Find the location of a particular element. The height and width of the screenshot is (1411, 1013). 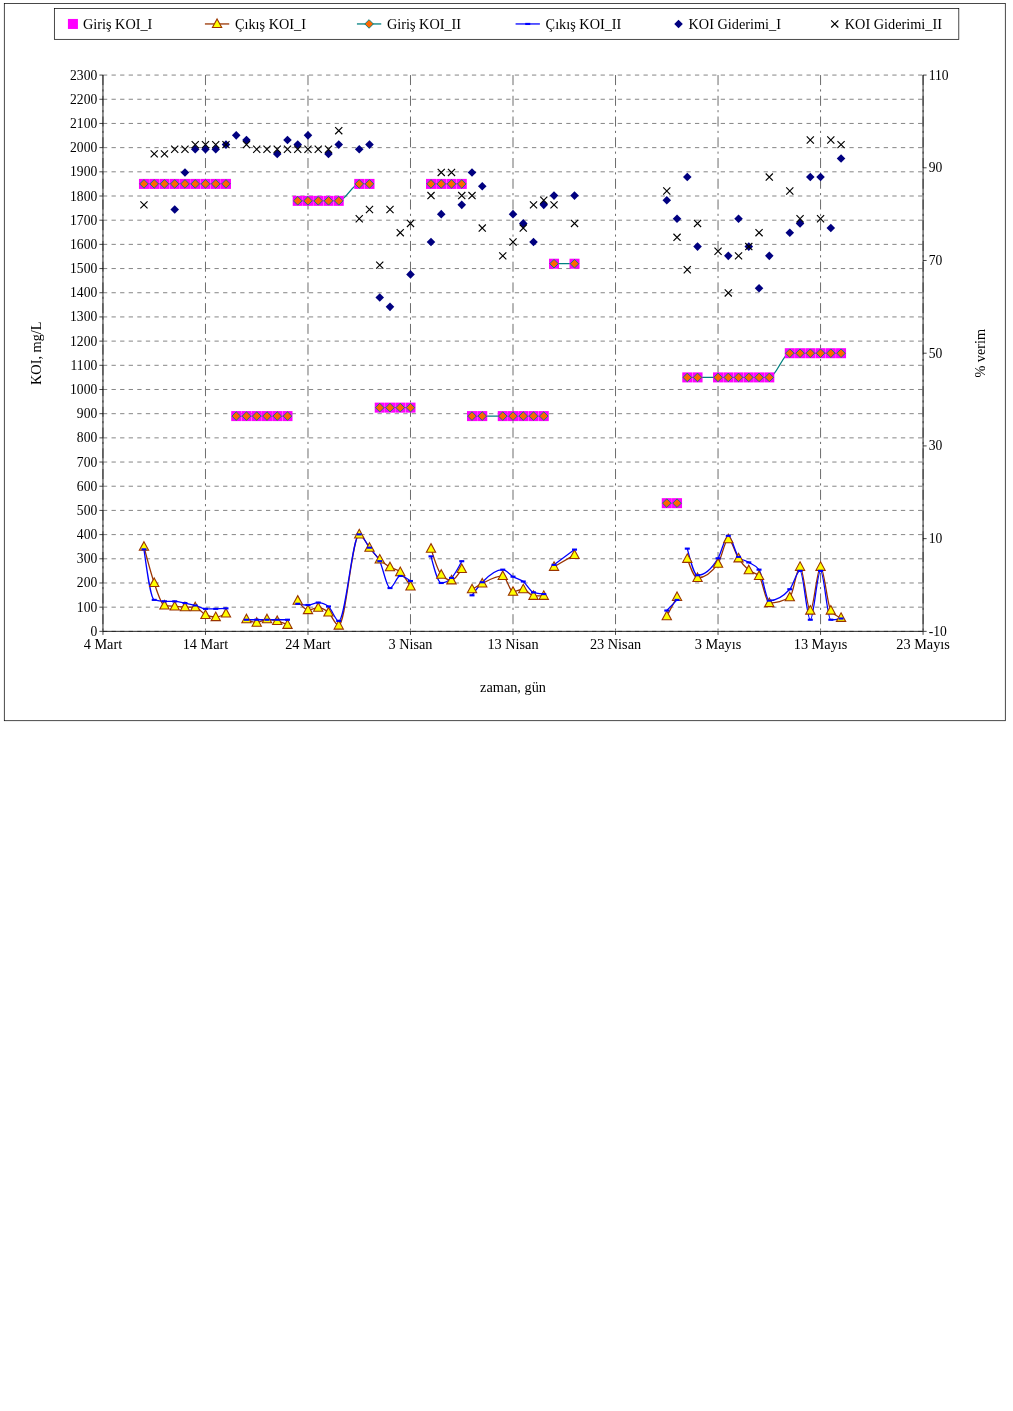

y-tick-label: 1700 is located at coordinates (84, 220).